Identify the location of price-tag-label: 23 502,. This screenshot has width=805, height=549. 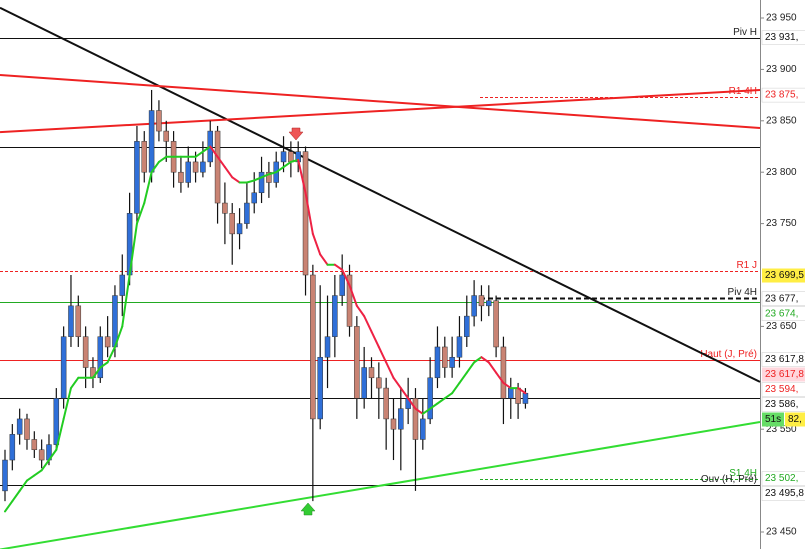
(781, 478).